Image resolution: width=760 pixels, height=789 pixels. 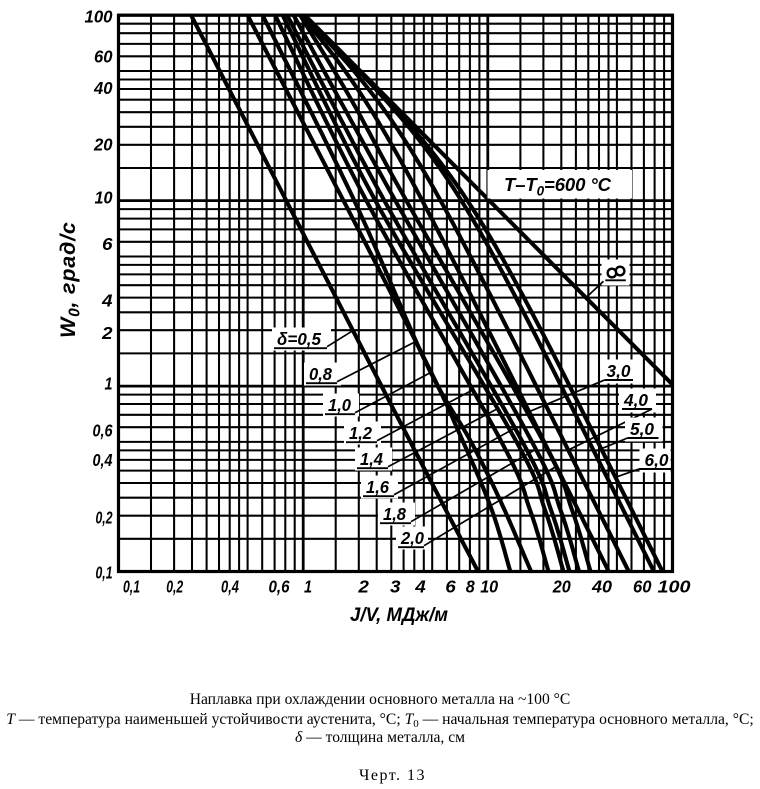 I want to click on svg-text: 4,0, so click(x=635, y=400).